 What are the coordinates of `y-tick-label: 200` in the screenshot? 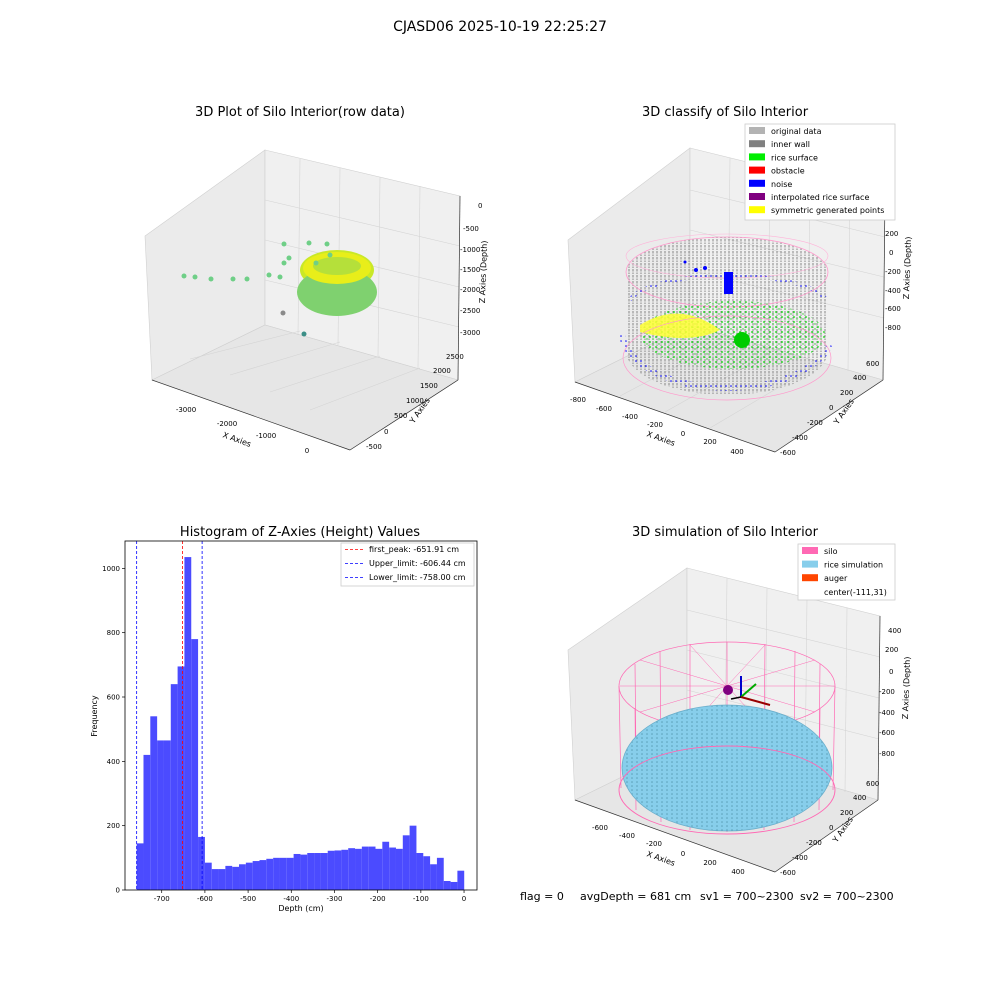 It's located at (113, 826).